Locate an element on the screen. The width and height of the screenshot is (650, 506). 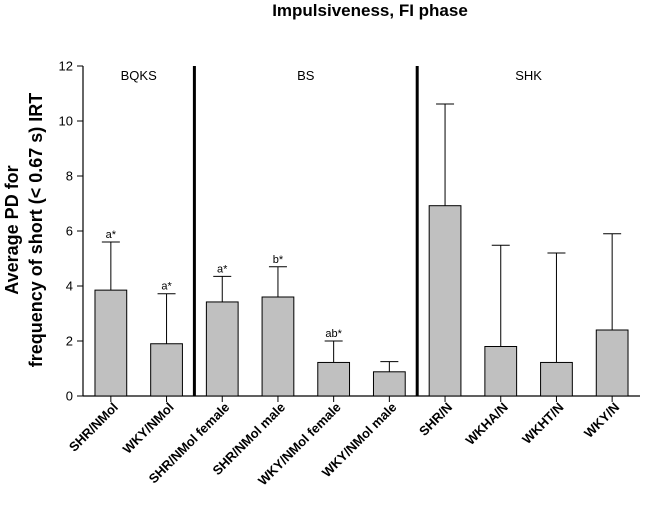
y-tick-label: 10 is located at coordinates (66, 121).